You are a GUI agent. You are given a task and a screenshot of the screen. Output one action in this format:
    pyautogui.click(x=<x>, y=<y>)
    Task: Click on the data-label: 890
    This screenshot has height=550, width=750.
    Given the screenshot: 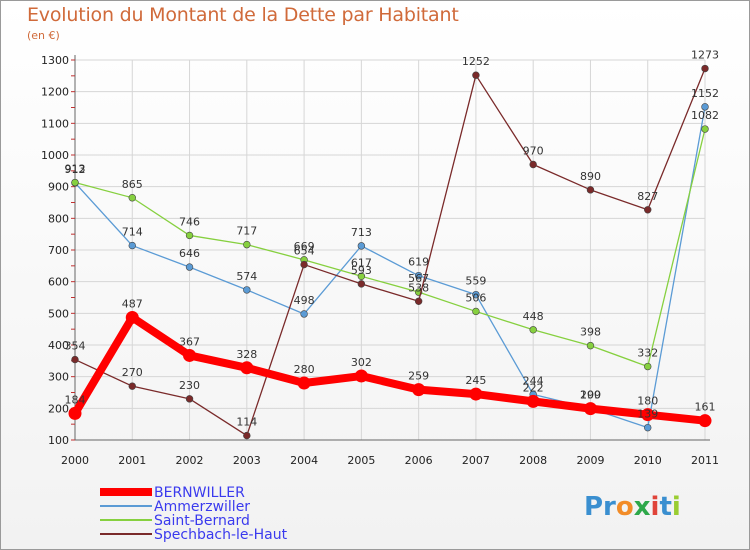 What is the action you would take?
    pyautogui.click(x=590, y=176)
    